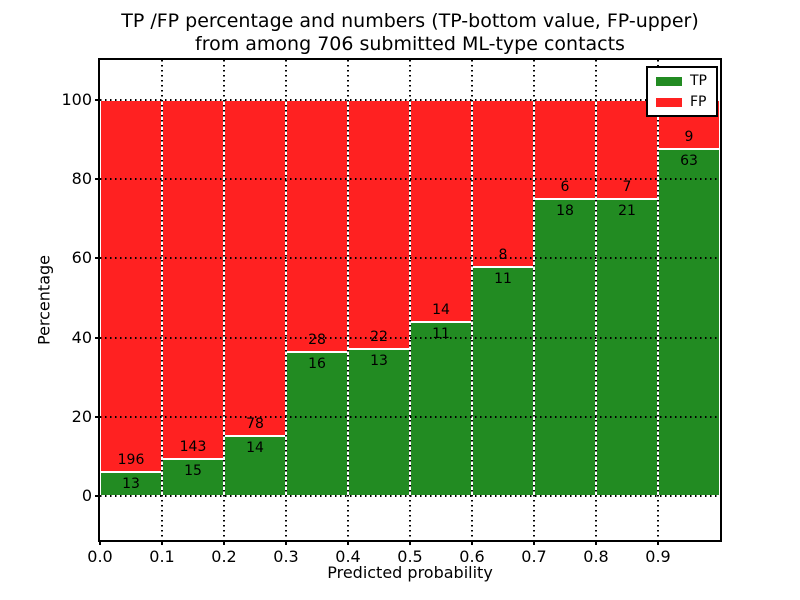 Image resolution: width=800 pixels, height=600 pixels. I want to click on x-tick-label: 0.7, so click(534, 556).